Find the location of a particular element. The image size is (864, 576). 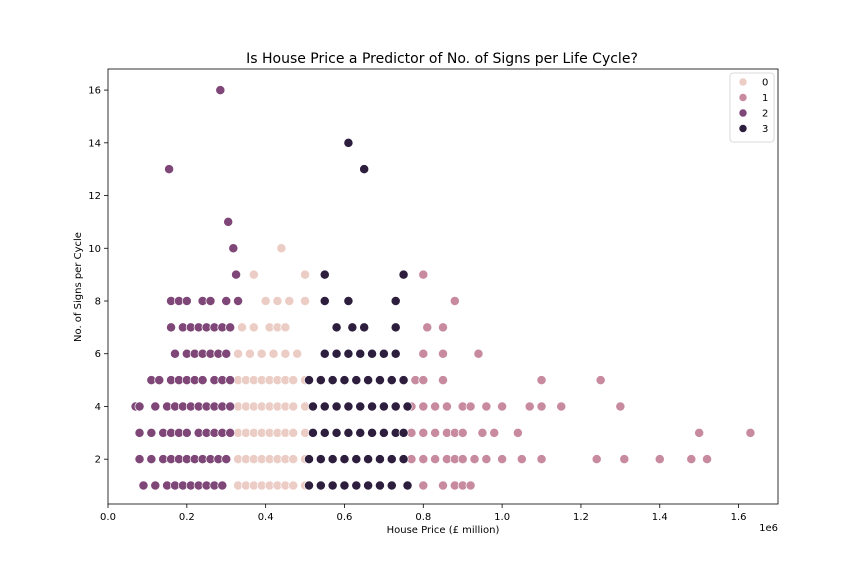

x-axis-label: House Price (£ million) is located at coordinates (443, 530).